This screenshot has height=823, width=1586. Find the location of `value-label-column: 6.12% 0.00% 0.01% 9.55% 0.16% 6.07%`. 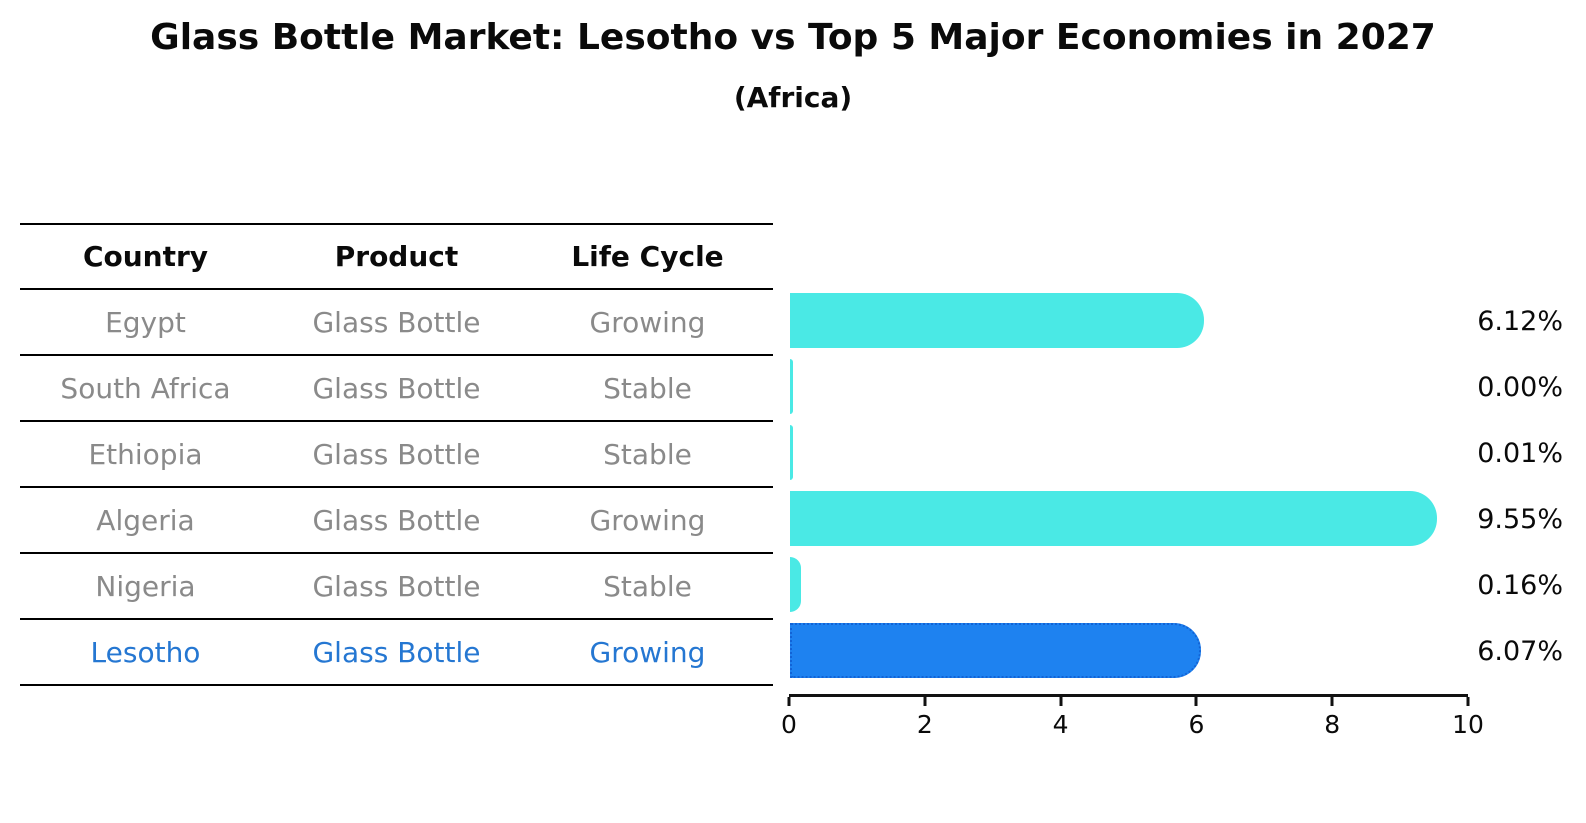

value-label-column: 6.12% 0.00% 0.01% 9.55% 0.16% 6.07% is located at coordinates (1510, 486).